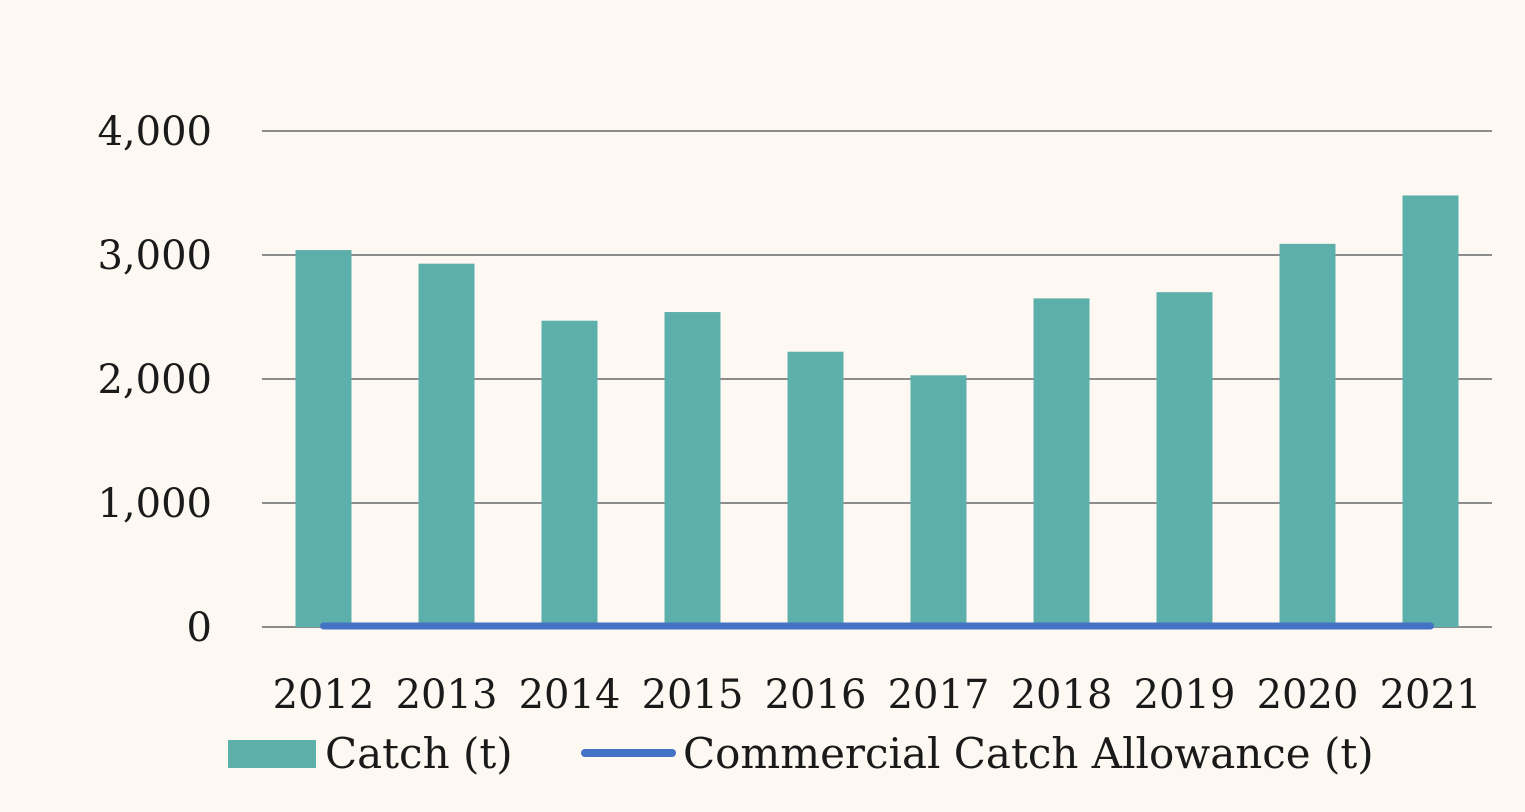 The width and height of the screenshot is (1525, 812). What do you see at coordinates (570, 695) in the screenshot?
I see `x-tick-label: 2014` at bounding box center [570, 695].